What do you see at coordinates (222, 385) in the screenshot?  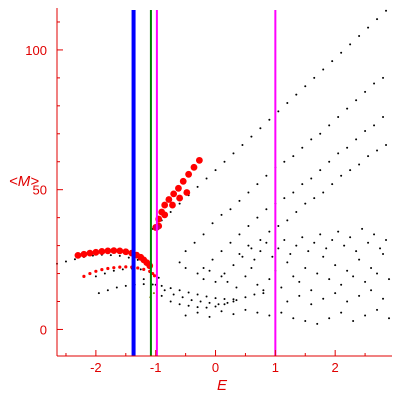 I see `x-axis-title: E` at bounding box center [222, 385].